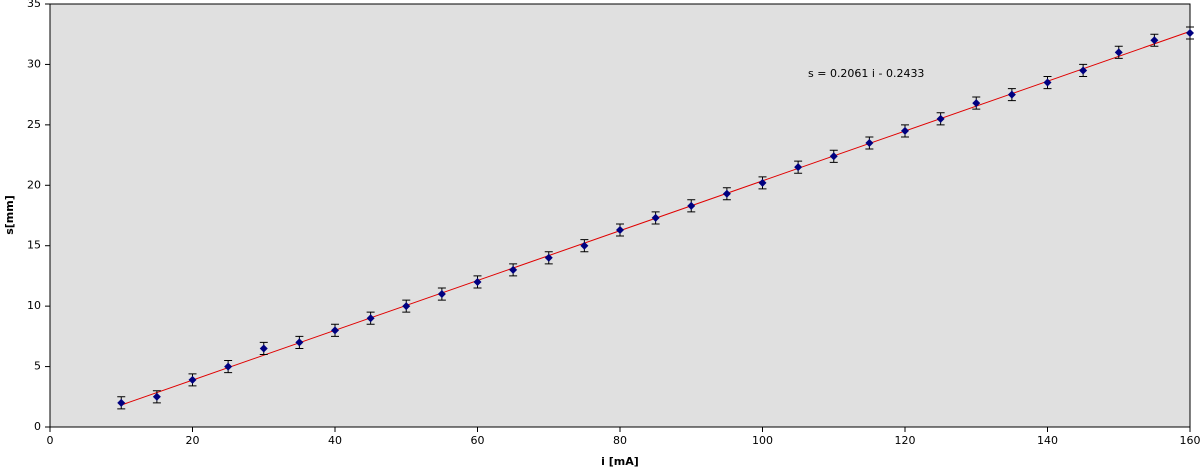  What do you see at coordinates (34, 124) in the screenshot?
I see `y-tick-label: 25` at bounding box center [34, 124].